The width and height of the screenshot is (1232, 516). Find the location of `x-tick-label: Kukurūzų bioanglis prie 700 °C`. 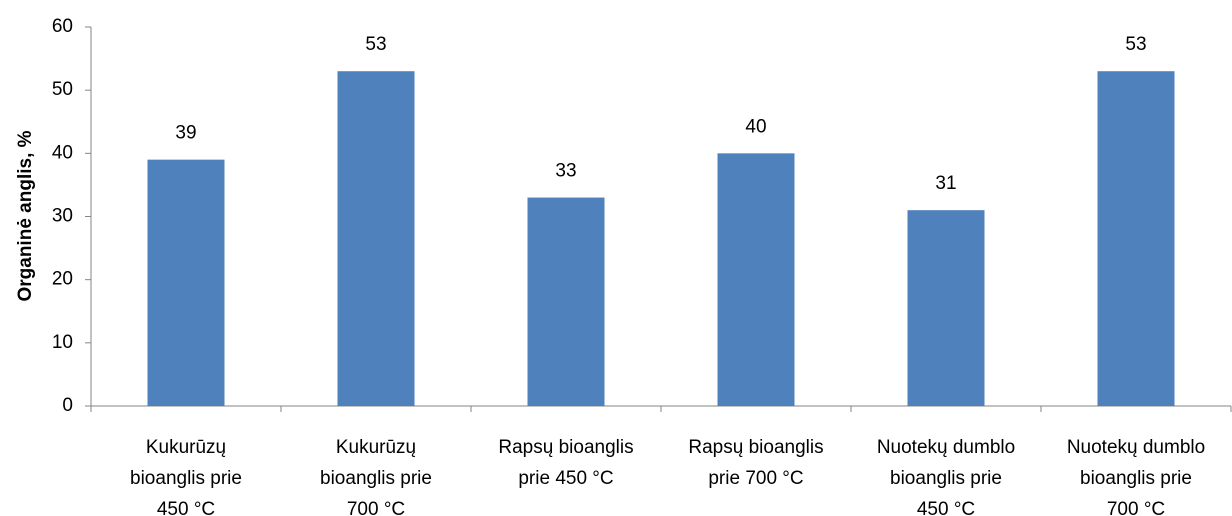

x-tick-label: Kukurūzų bioanglis prie 700 °C is located at coordinates (376, 476).